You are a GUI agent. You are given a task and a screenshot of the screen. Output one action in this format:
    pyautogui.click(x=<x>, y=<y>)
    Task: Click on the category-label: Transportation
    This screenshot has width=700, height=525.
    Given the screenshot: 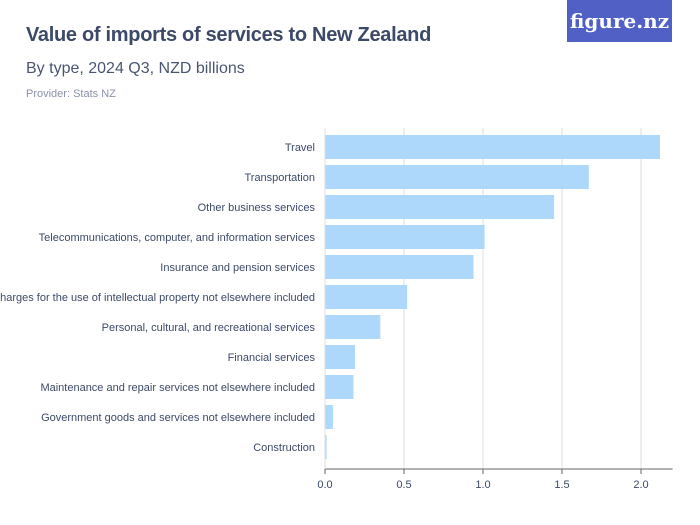 What is the action you would take?
    pyautogui.click(x=279, y=178)
    